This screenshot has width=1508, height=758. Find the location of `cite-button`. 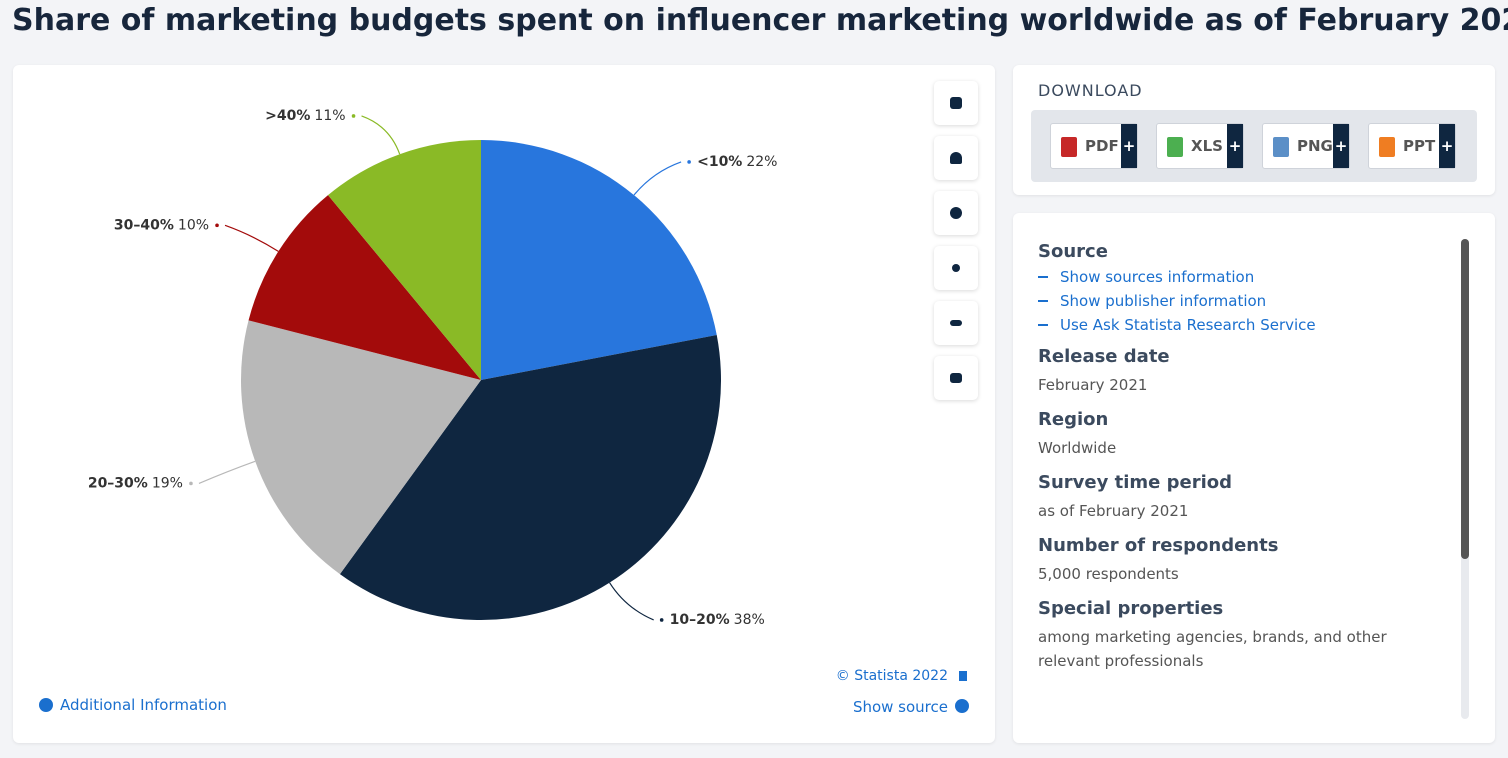

cite-button is located at coordinates (956, 323).